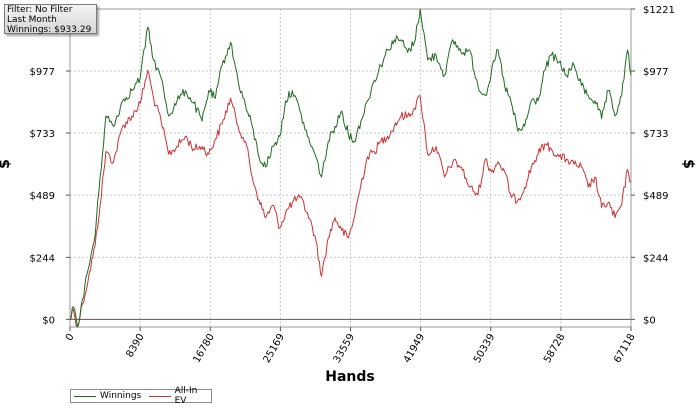 The height and width of the screenshot is (411, 700). I want to click on period-text: Last Month, so click(32, 20).